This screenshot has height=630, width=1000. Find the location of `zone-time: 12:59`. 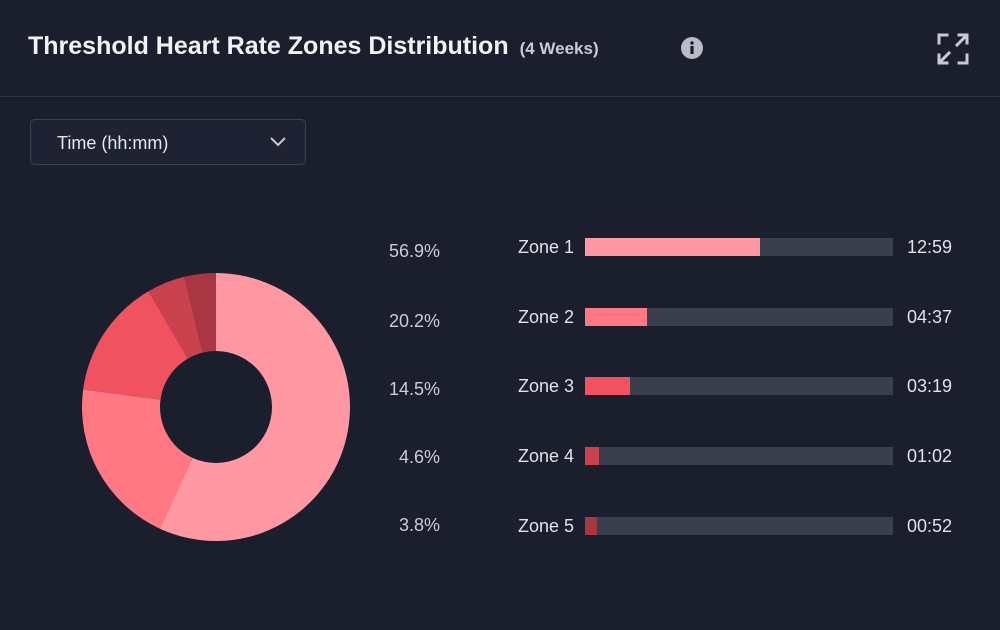

zone-time: 12:59 is located at coordinates (930, 247).